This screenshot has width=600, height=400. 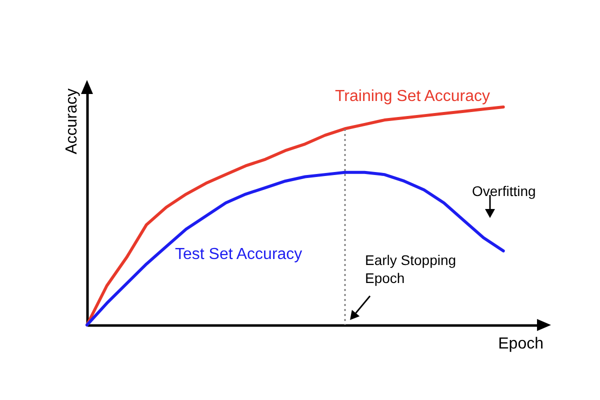 I want to click on series-label: Training Set Accuracy, so click(x=412, y=96).